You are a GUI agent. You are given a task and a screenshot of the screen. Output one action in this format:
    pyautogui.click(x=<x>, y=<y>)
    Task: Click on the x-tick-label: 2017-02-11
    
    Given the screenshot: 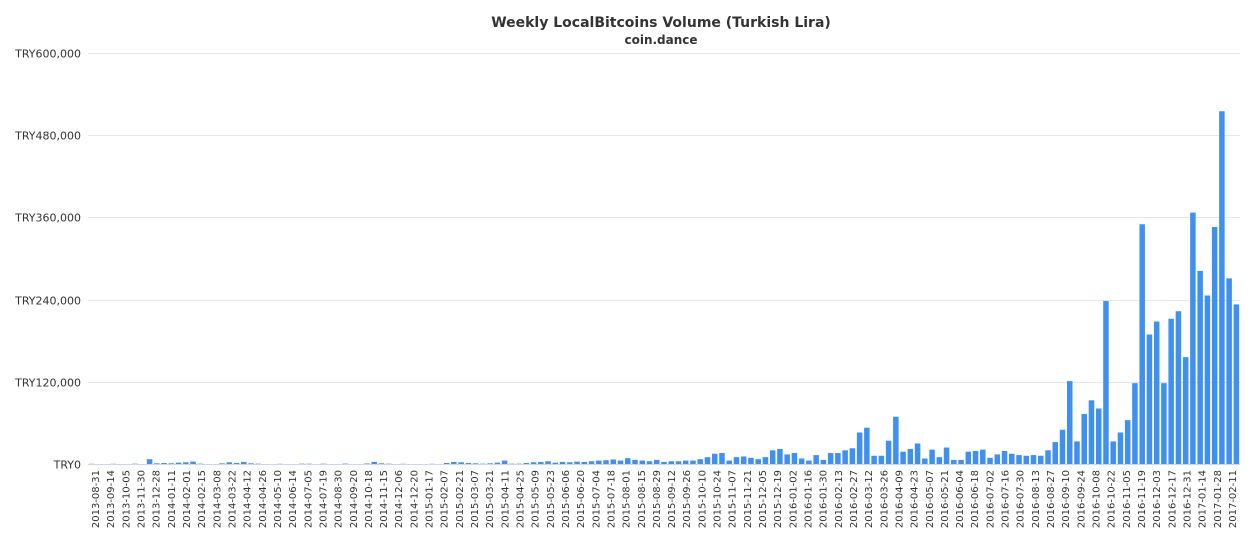 What is the action you would take?
    pyautogui.click(x=1233, y=499)
    